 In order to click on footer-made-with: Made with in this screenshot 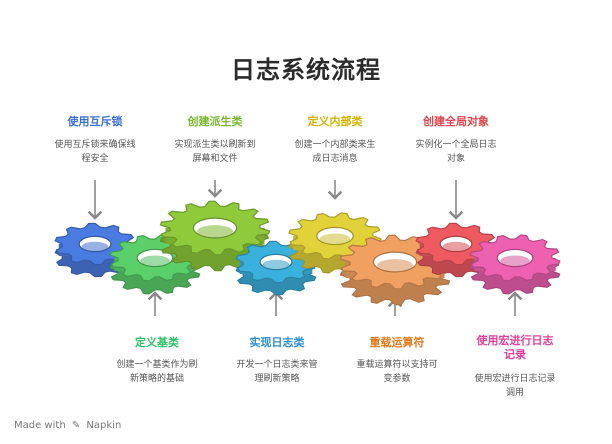, I will do `click(40, 425)`.